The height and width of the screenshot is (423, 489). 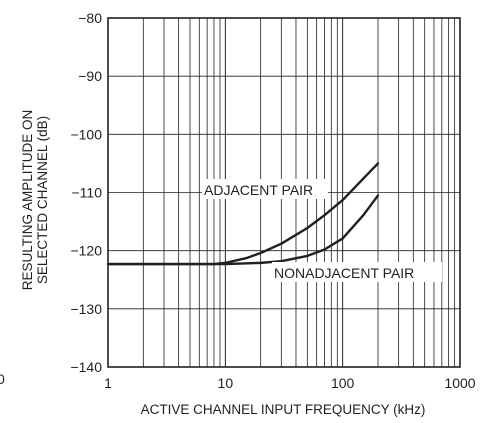 What do you see at coordinates (90, 18) in the screenshot?
I see `y-tick-label: −80` at bounding box center [90, 18].